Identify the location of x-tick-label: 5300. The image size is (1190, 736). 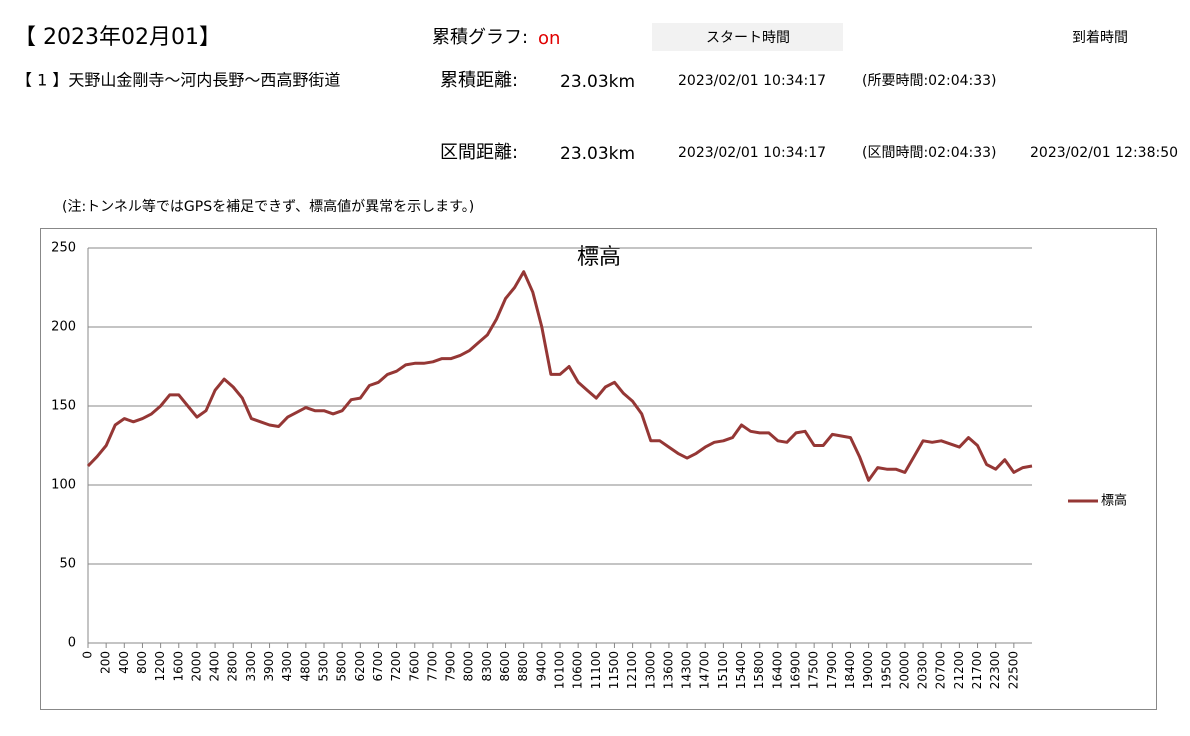
(324, 666).